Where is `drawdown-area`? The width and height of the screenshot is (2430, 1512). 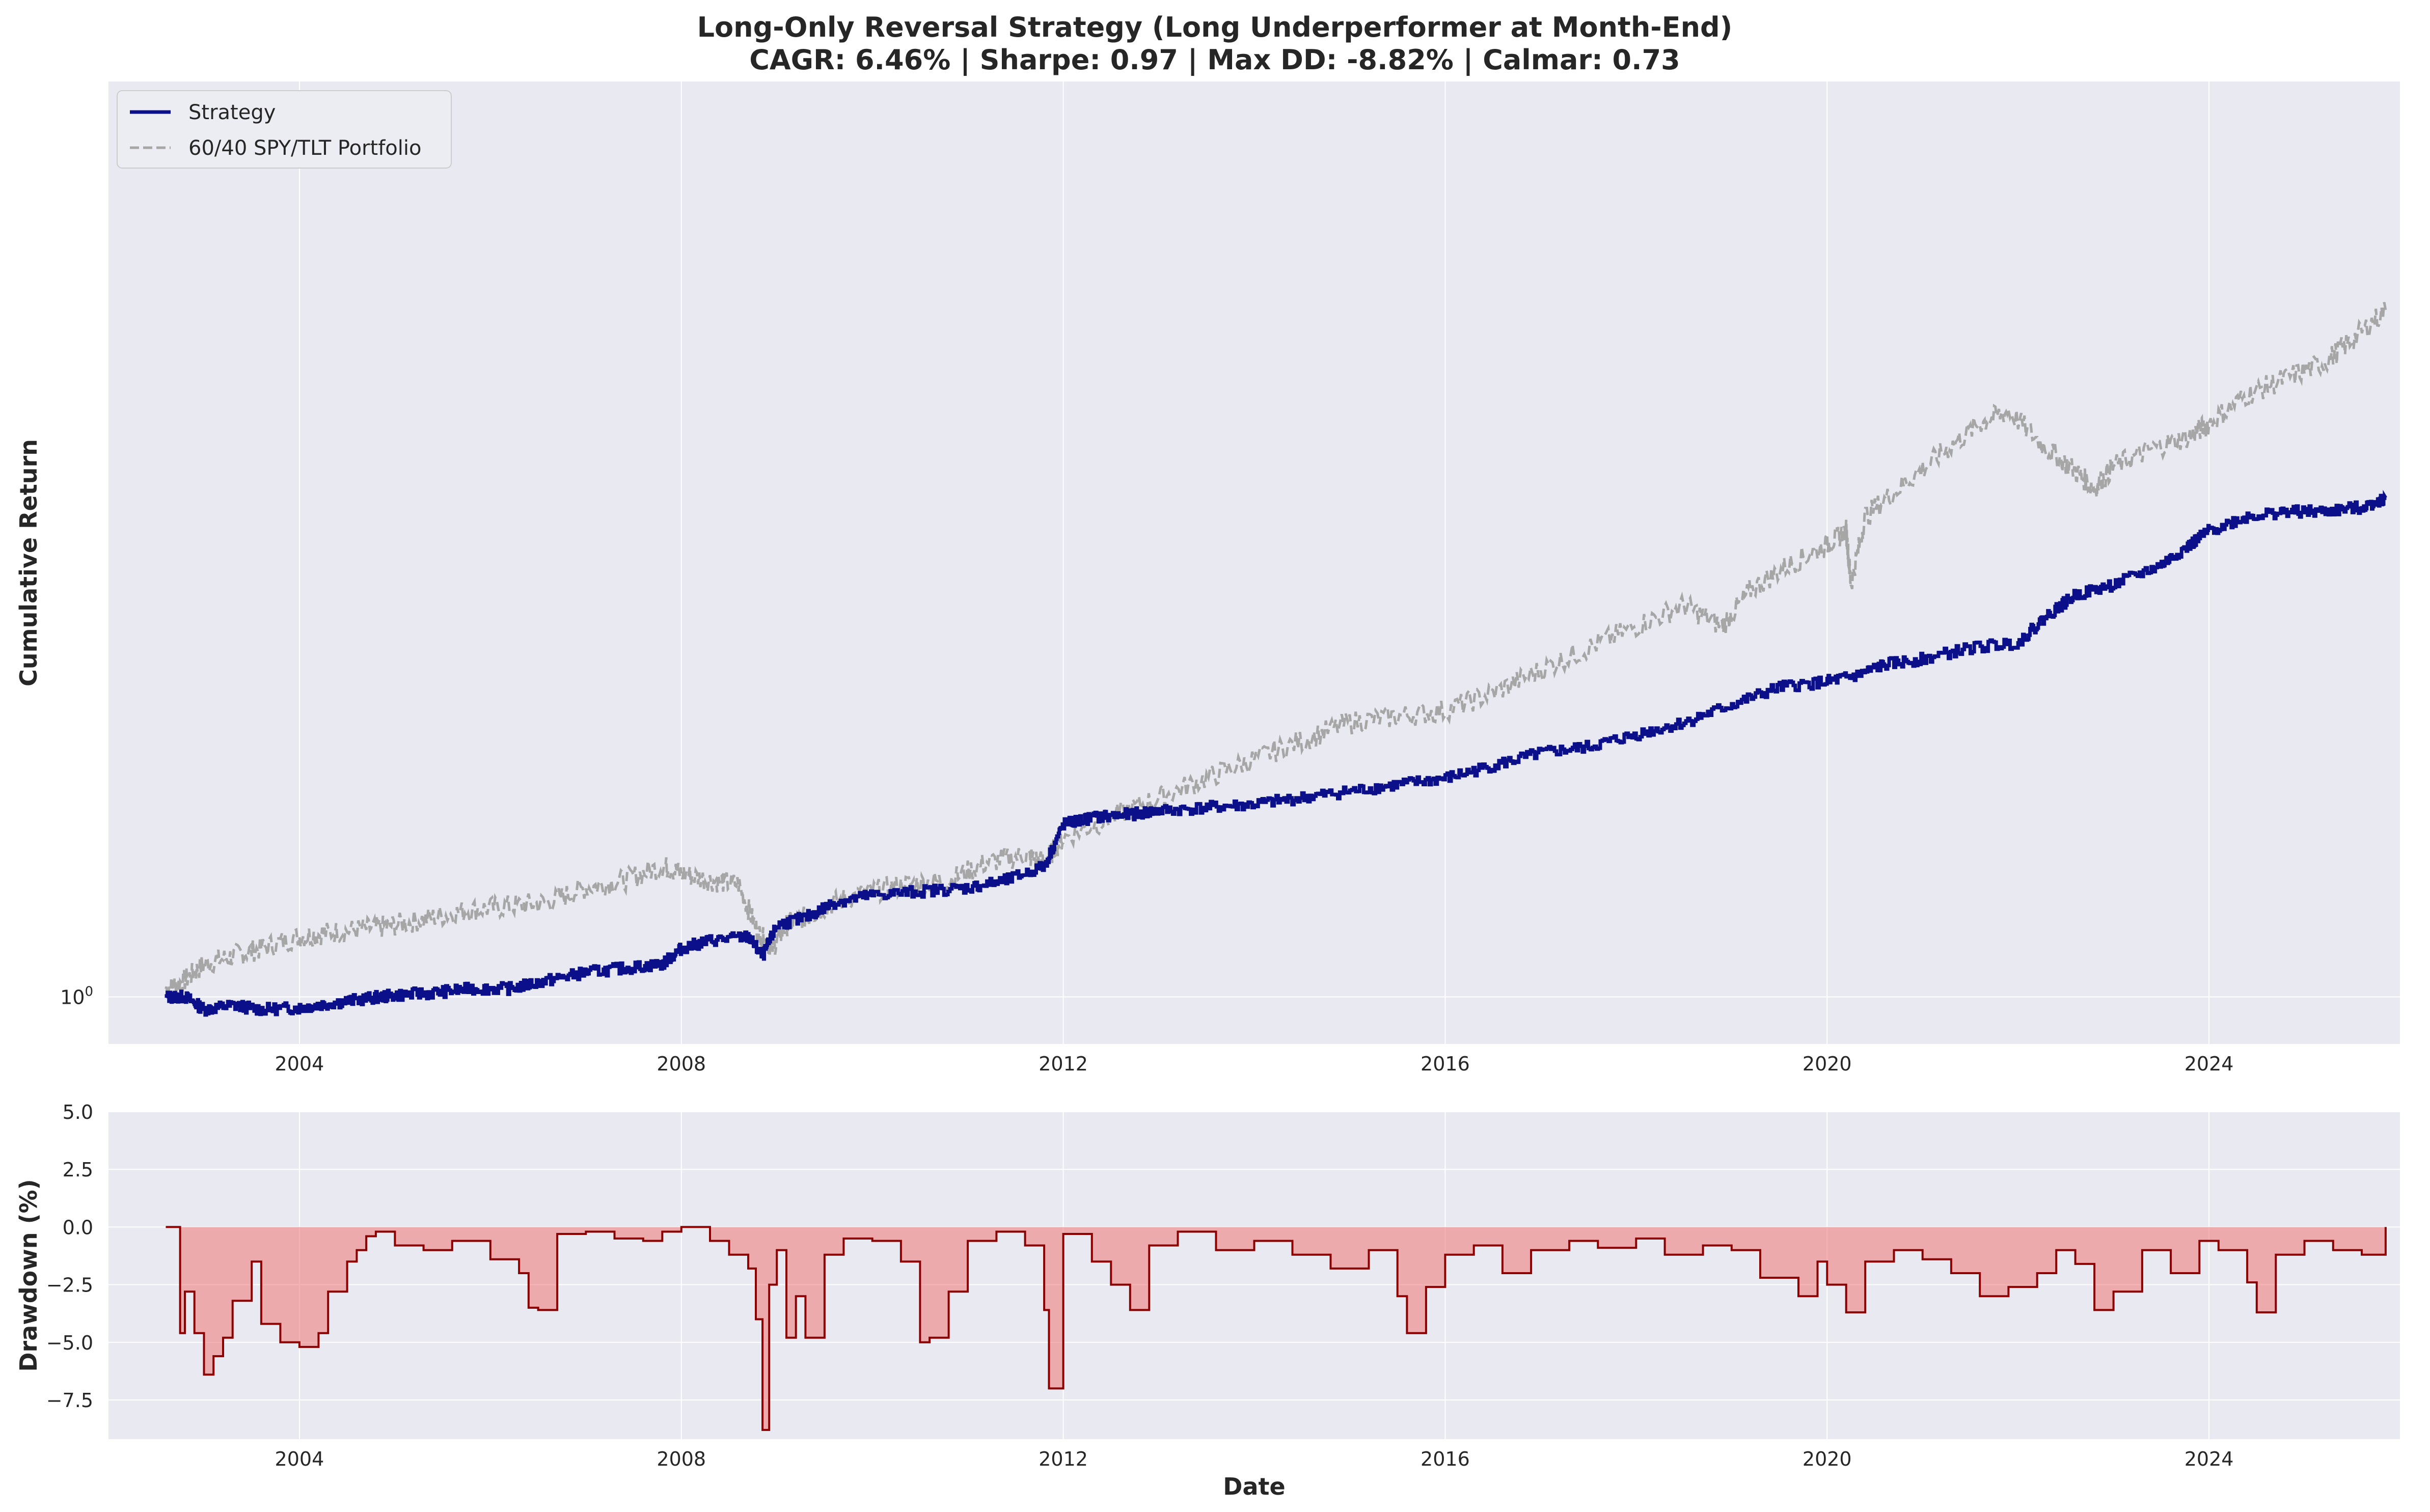
drawdown-area is located at coordinates (1276, 1328).